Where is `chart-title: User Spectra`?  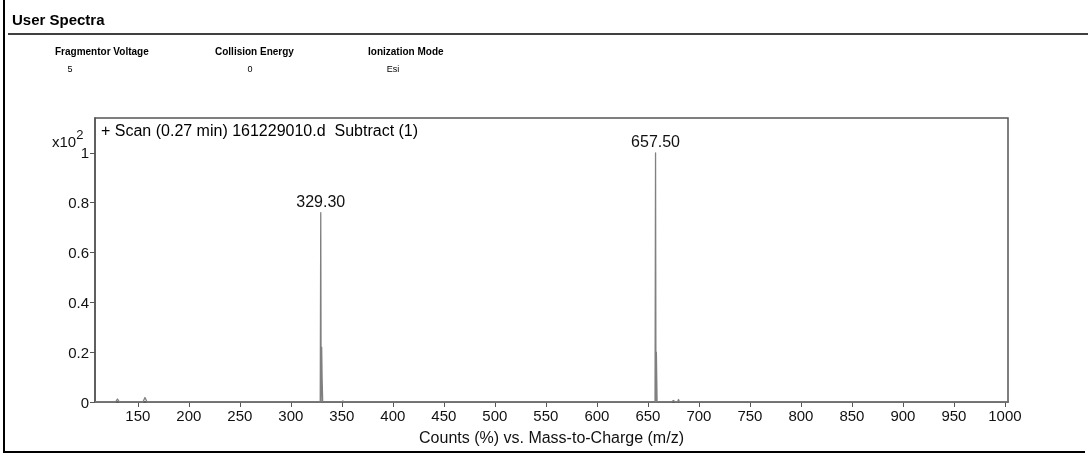 chart-title: User Spectra is located at coordinates (59, 19).